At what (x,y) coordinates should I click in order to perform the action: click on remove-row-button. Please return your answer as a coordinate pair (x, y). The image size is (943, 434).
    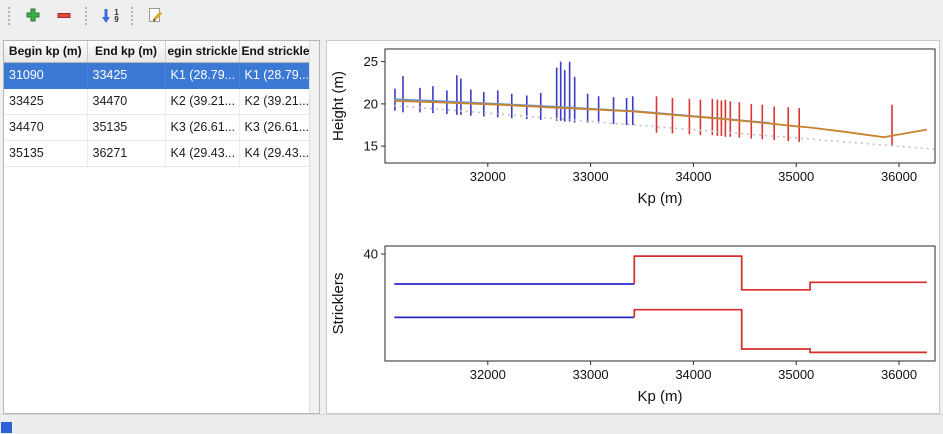
    Looking at the image, I should click on (64, 16).